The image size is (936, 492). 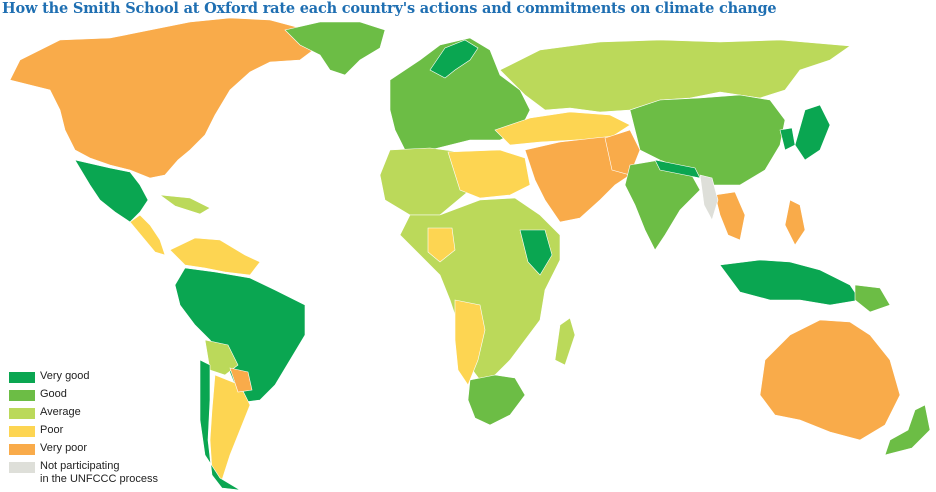 I want to click on legend-label: Good, so click(x=53, y=394).